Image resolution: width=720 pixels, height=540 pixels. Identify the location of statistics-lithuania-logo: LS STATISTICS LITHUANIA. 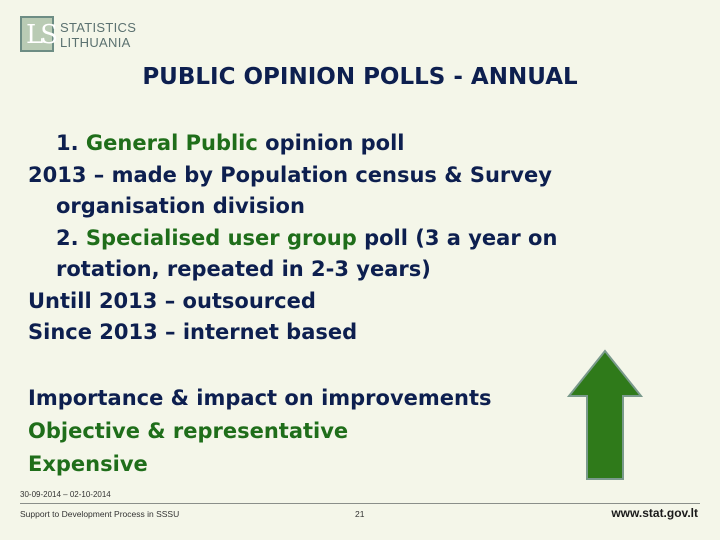
(85, 37).